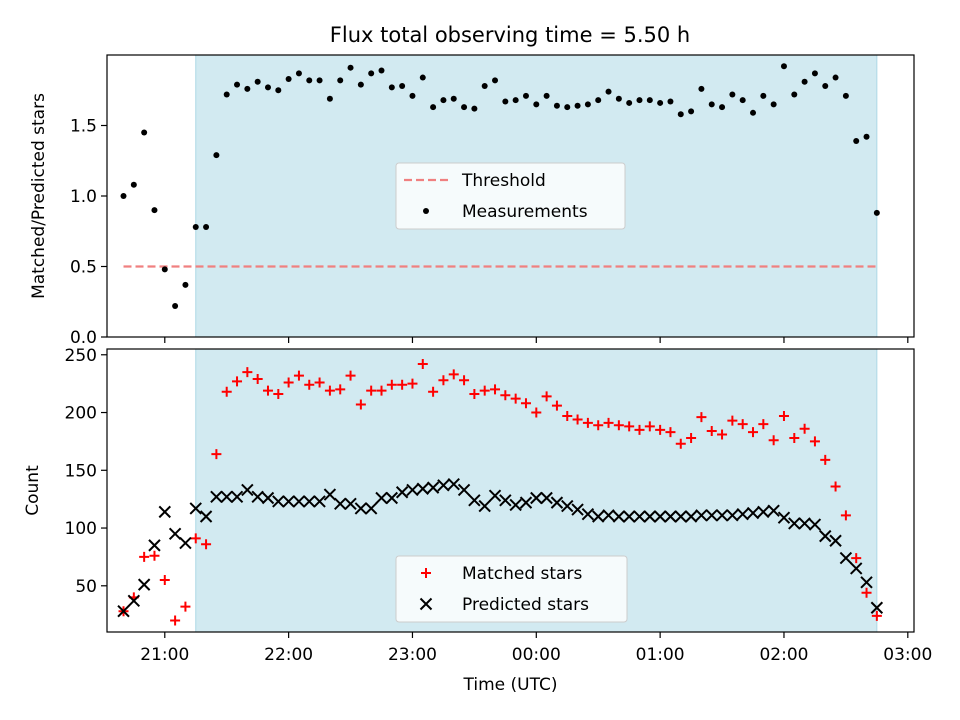 The image size is (960, 720). Describe the element at coordinates (536, 655) in the screenshot. I see `x-tick-label: 00:00` at that location.